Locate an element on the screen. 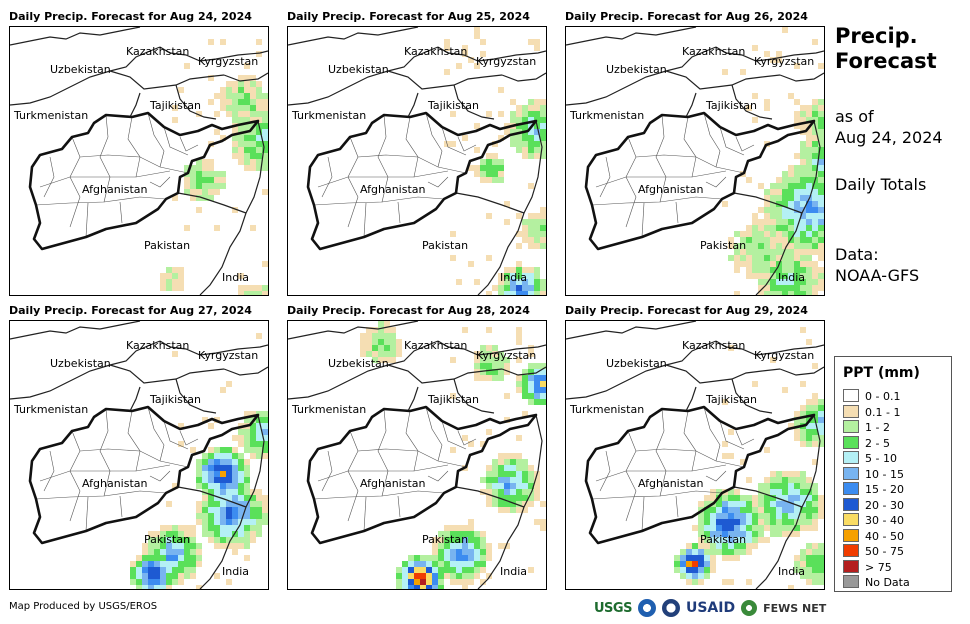 The image size is (970, 624). legend-item: 0.1 - 1 is located at coordinates (872, 411).